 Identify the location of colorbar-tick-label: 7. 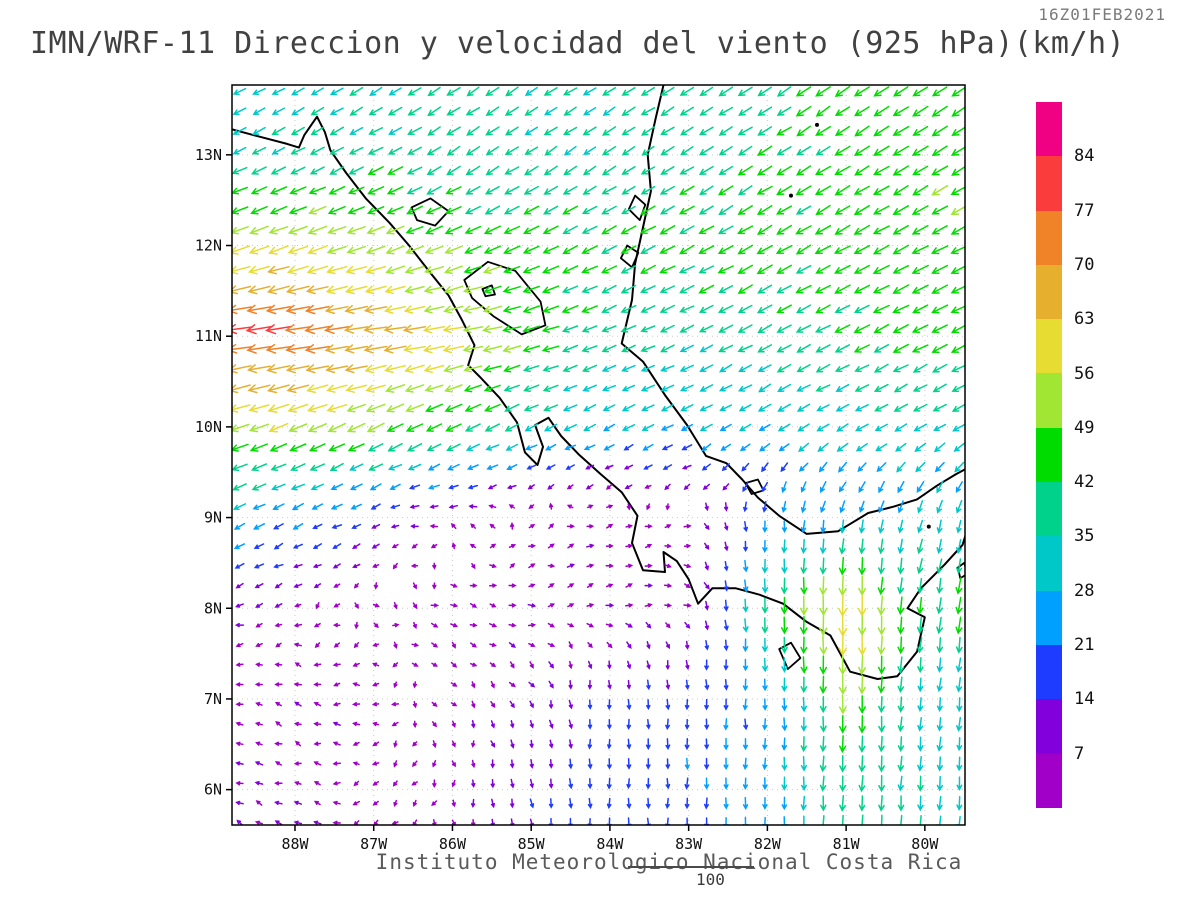
(1079, 753).